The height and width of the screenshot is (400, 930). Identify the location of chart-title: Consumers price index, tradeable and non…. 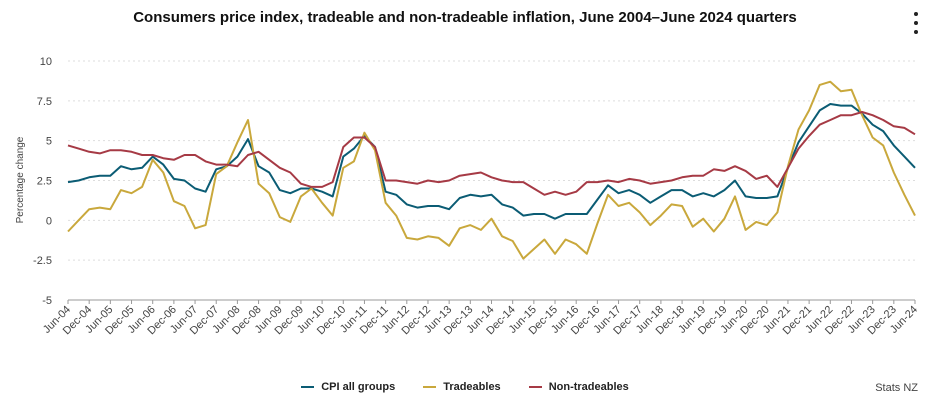
(465, 17).